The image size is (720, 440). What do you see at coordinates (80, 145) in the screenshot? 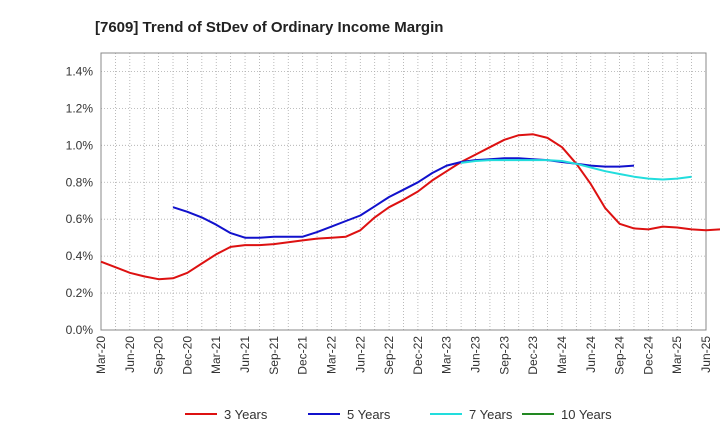
I see `y-tick-label: 1.0%` at bounding box center [80, 145].